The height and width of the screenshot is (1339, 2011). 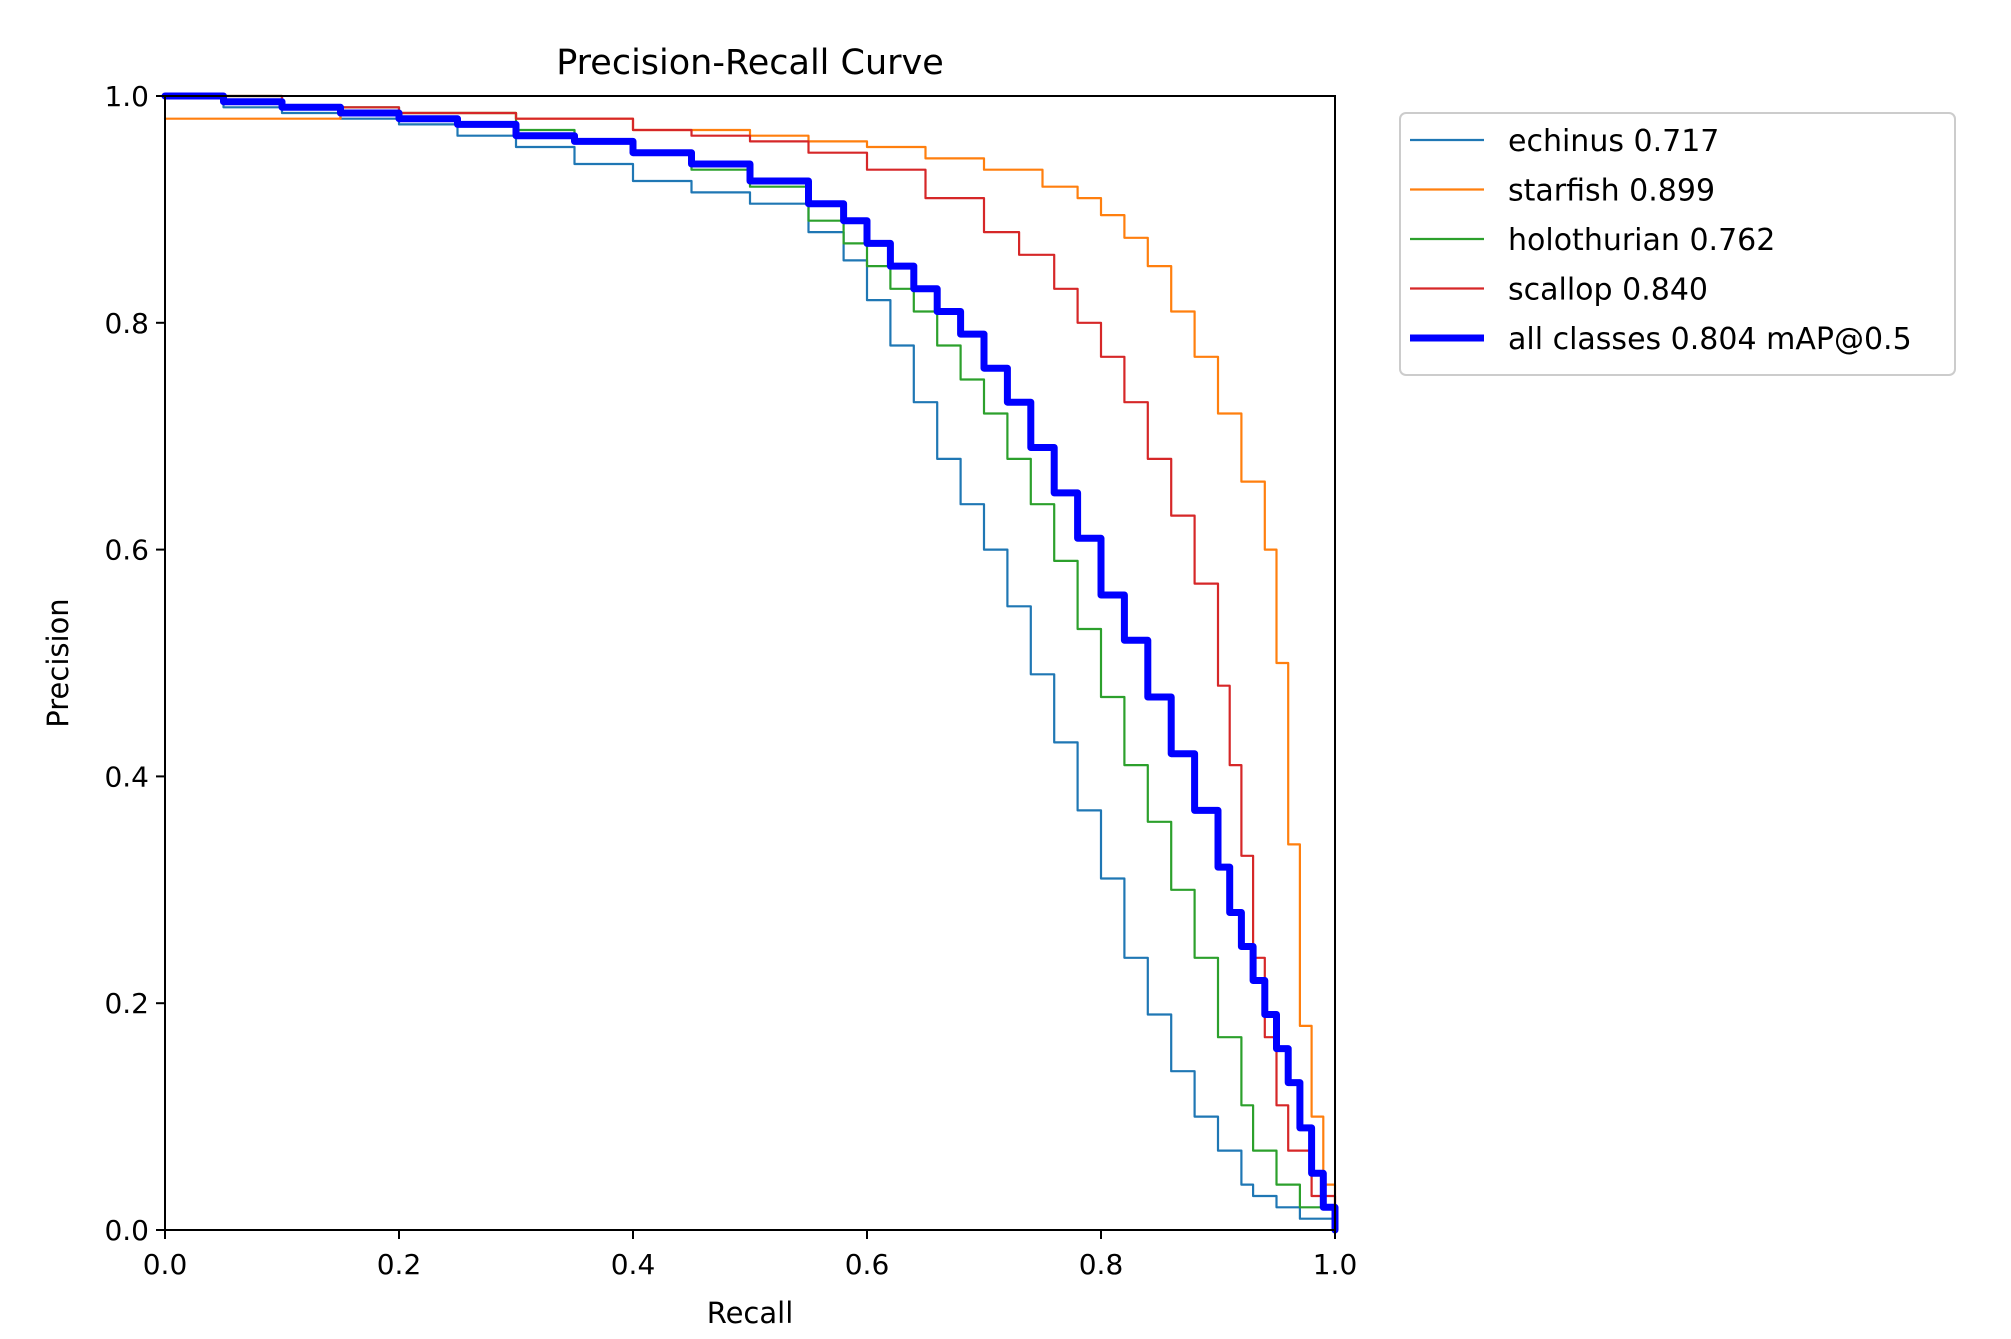 I want to click on y-ticks: 0.0 0.2 0.4 0.6 0.8 1.0, so click(x=134, y=663).